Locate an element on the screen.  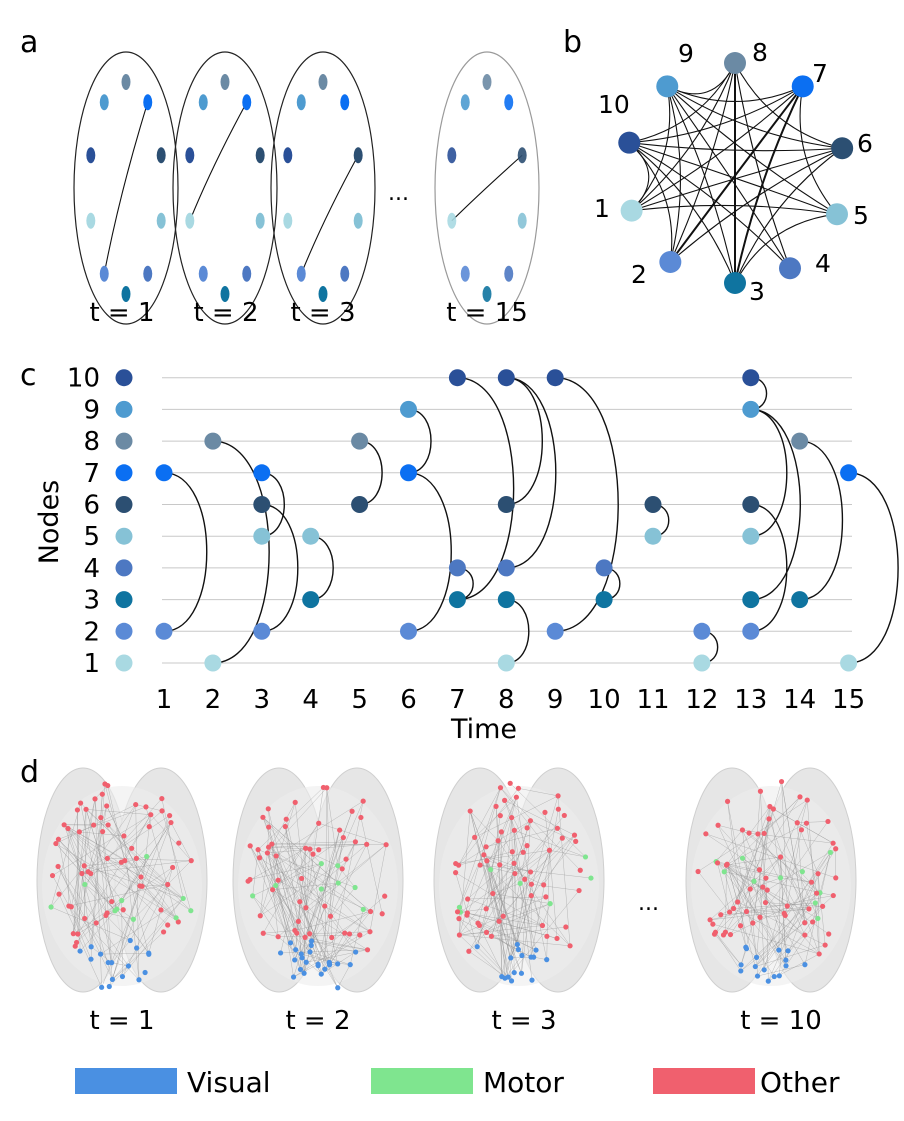
brain-outline is located at coordinates (122, 886).